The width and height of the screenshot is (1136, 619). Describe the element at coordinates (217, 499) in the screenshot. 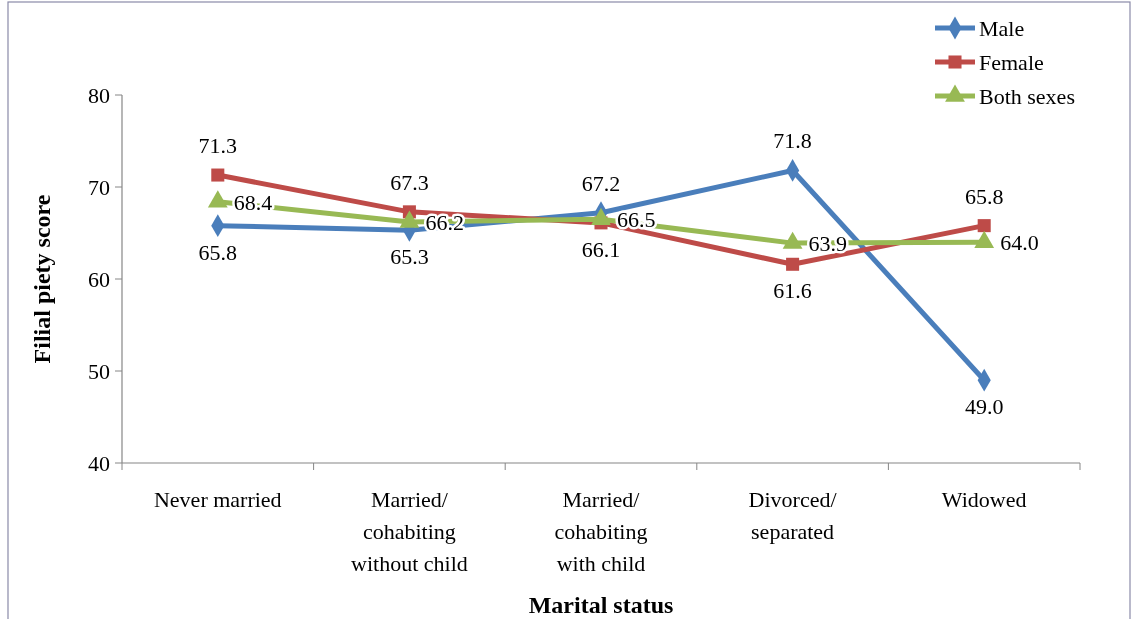

I see `x-tick-label: Never married` at that location.